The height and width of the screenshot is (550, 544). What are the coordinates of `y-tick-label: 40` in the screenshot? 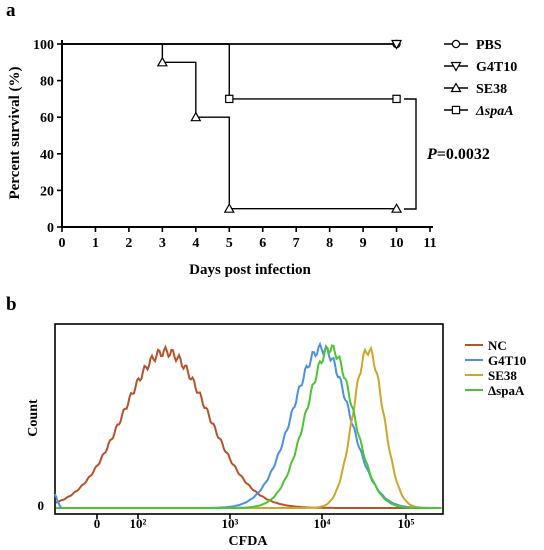 It's located at (47, 155).